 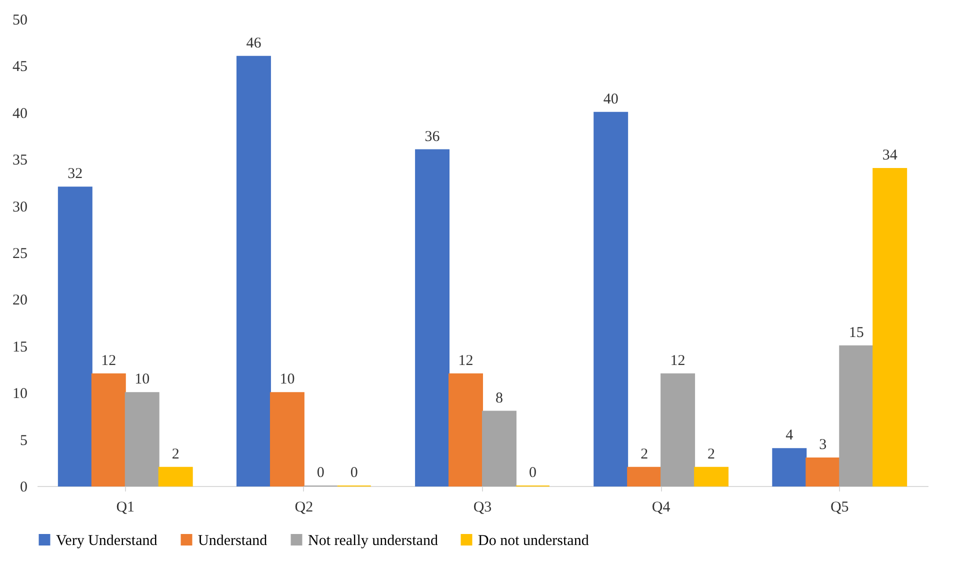 I want to click on y-tick-label: 45, so click(x=20, y=67).